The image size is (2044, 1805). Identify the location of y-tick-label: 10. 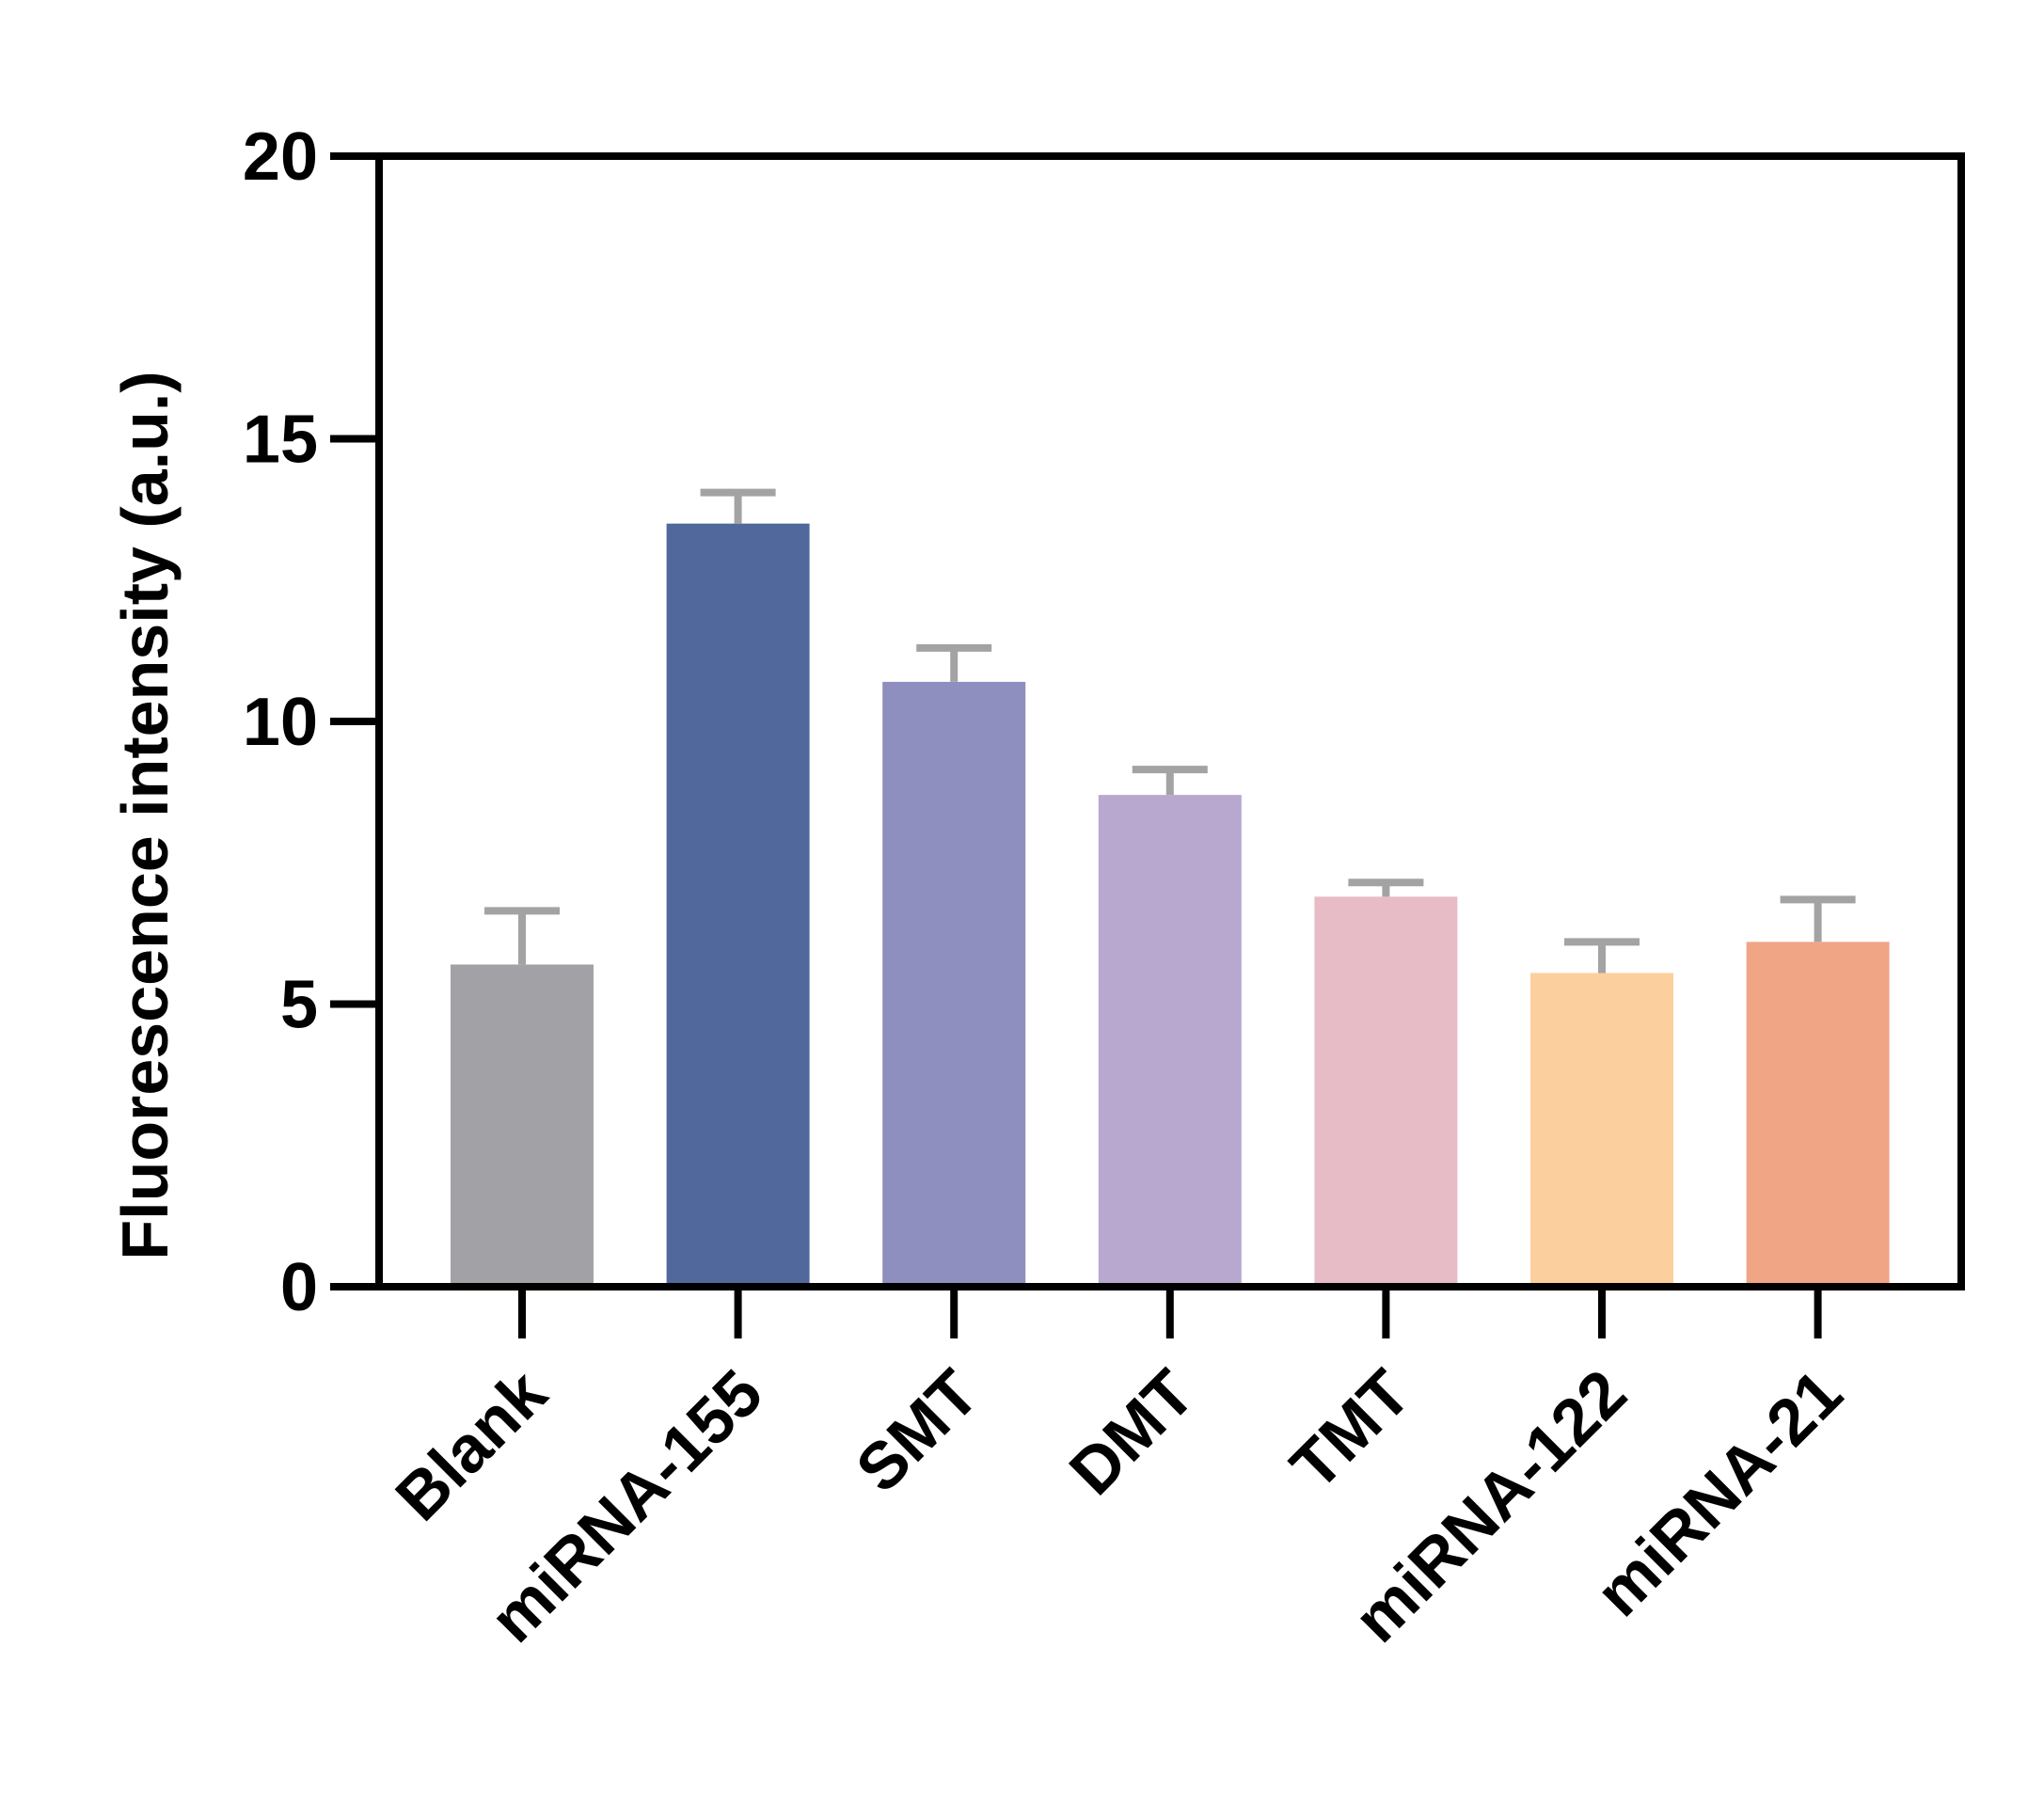
(280, 722).